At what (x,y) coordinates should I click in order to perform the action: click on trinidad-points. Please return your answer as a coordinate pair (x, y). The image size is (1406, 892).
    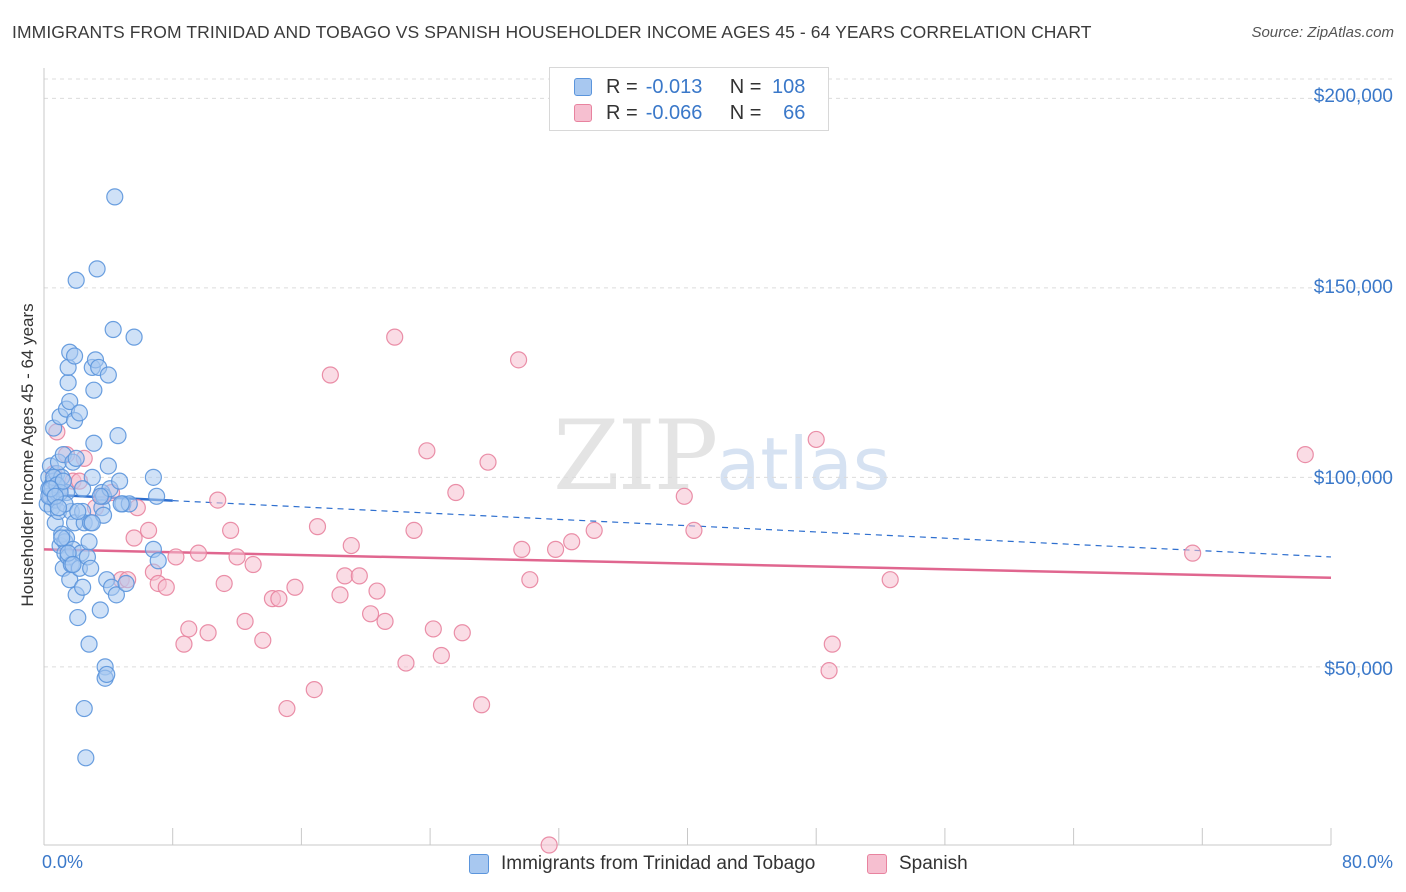
    Looking at the image, I should click on (102, 477).